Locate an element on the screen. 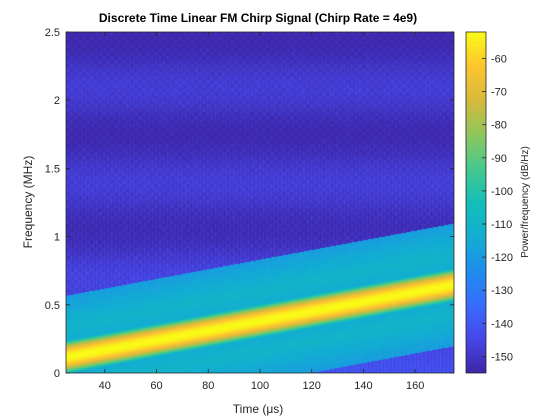  colorbar-tick-label: -100 is located at coordinates (502, 192).